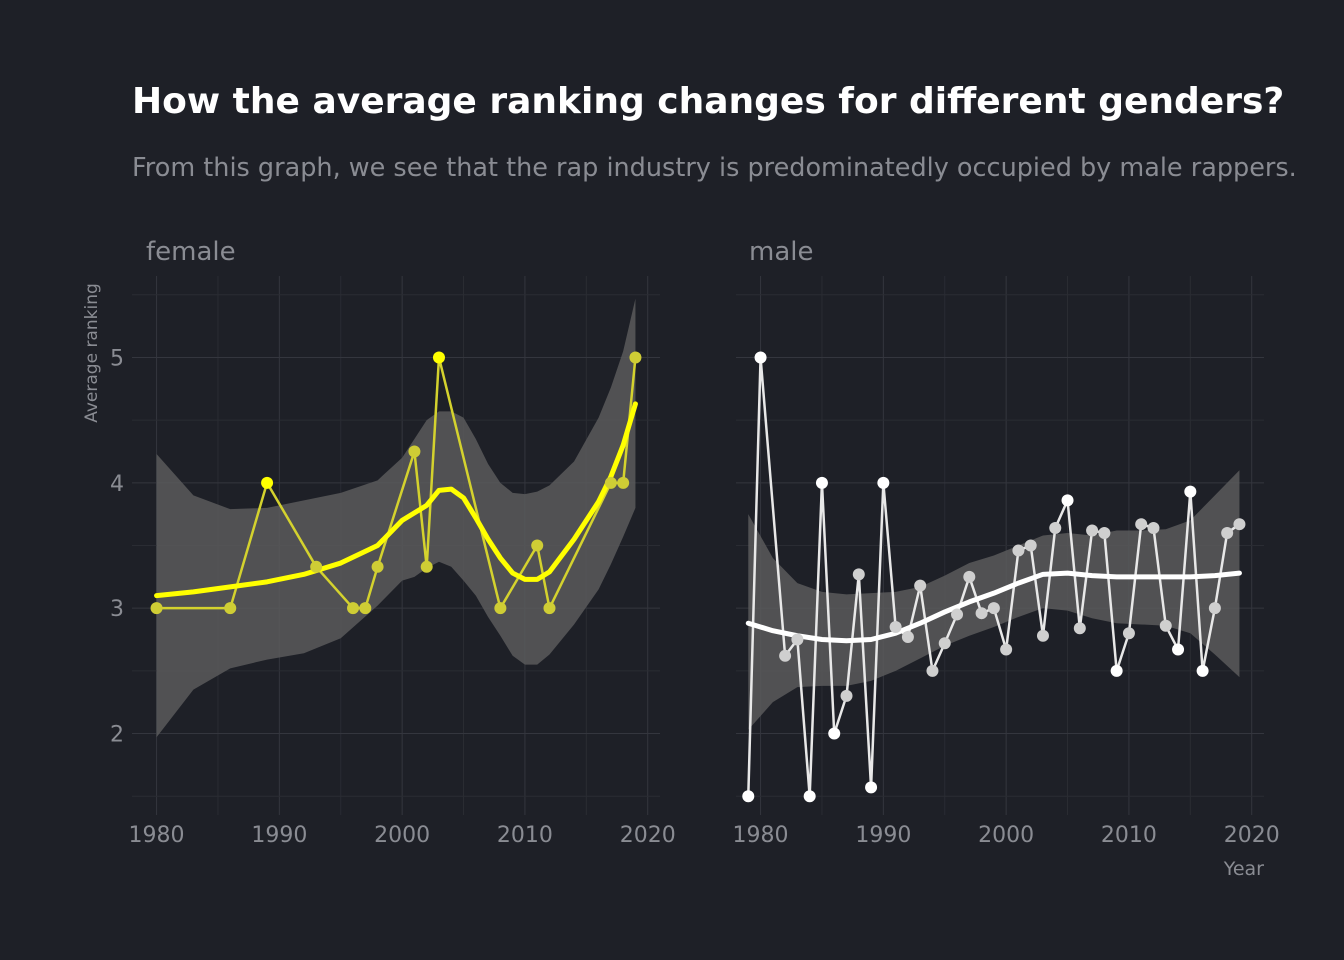 The image size is (1344, 960). Describe the element at coordinates (117, 484) in the screenshot. I see `y-tick-label: 4` at that location.